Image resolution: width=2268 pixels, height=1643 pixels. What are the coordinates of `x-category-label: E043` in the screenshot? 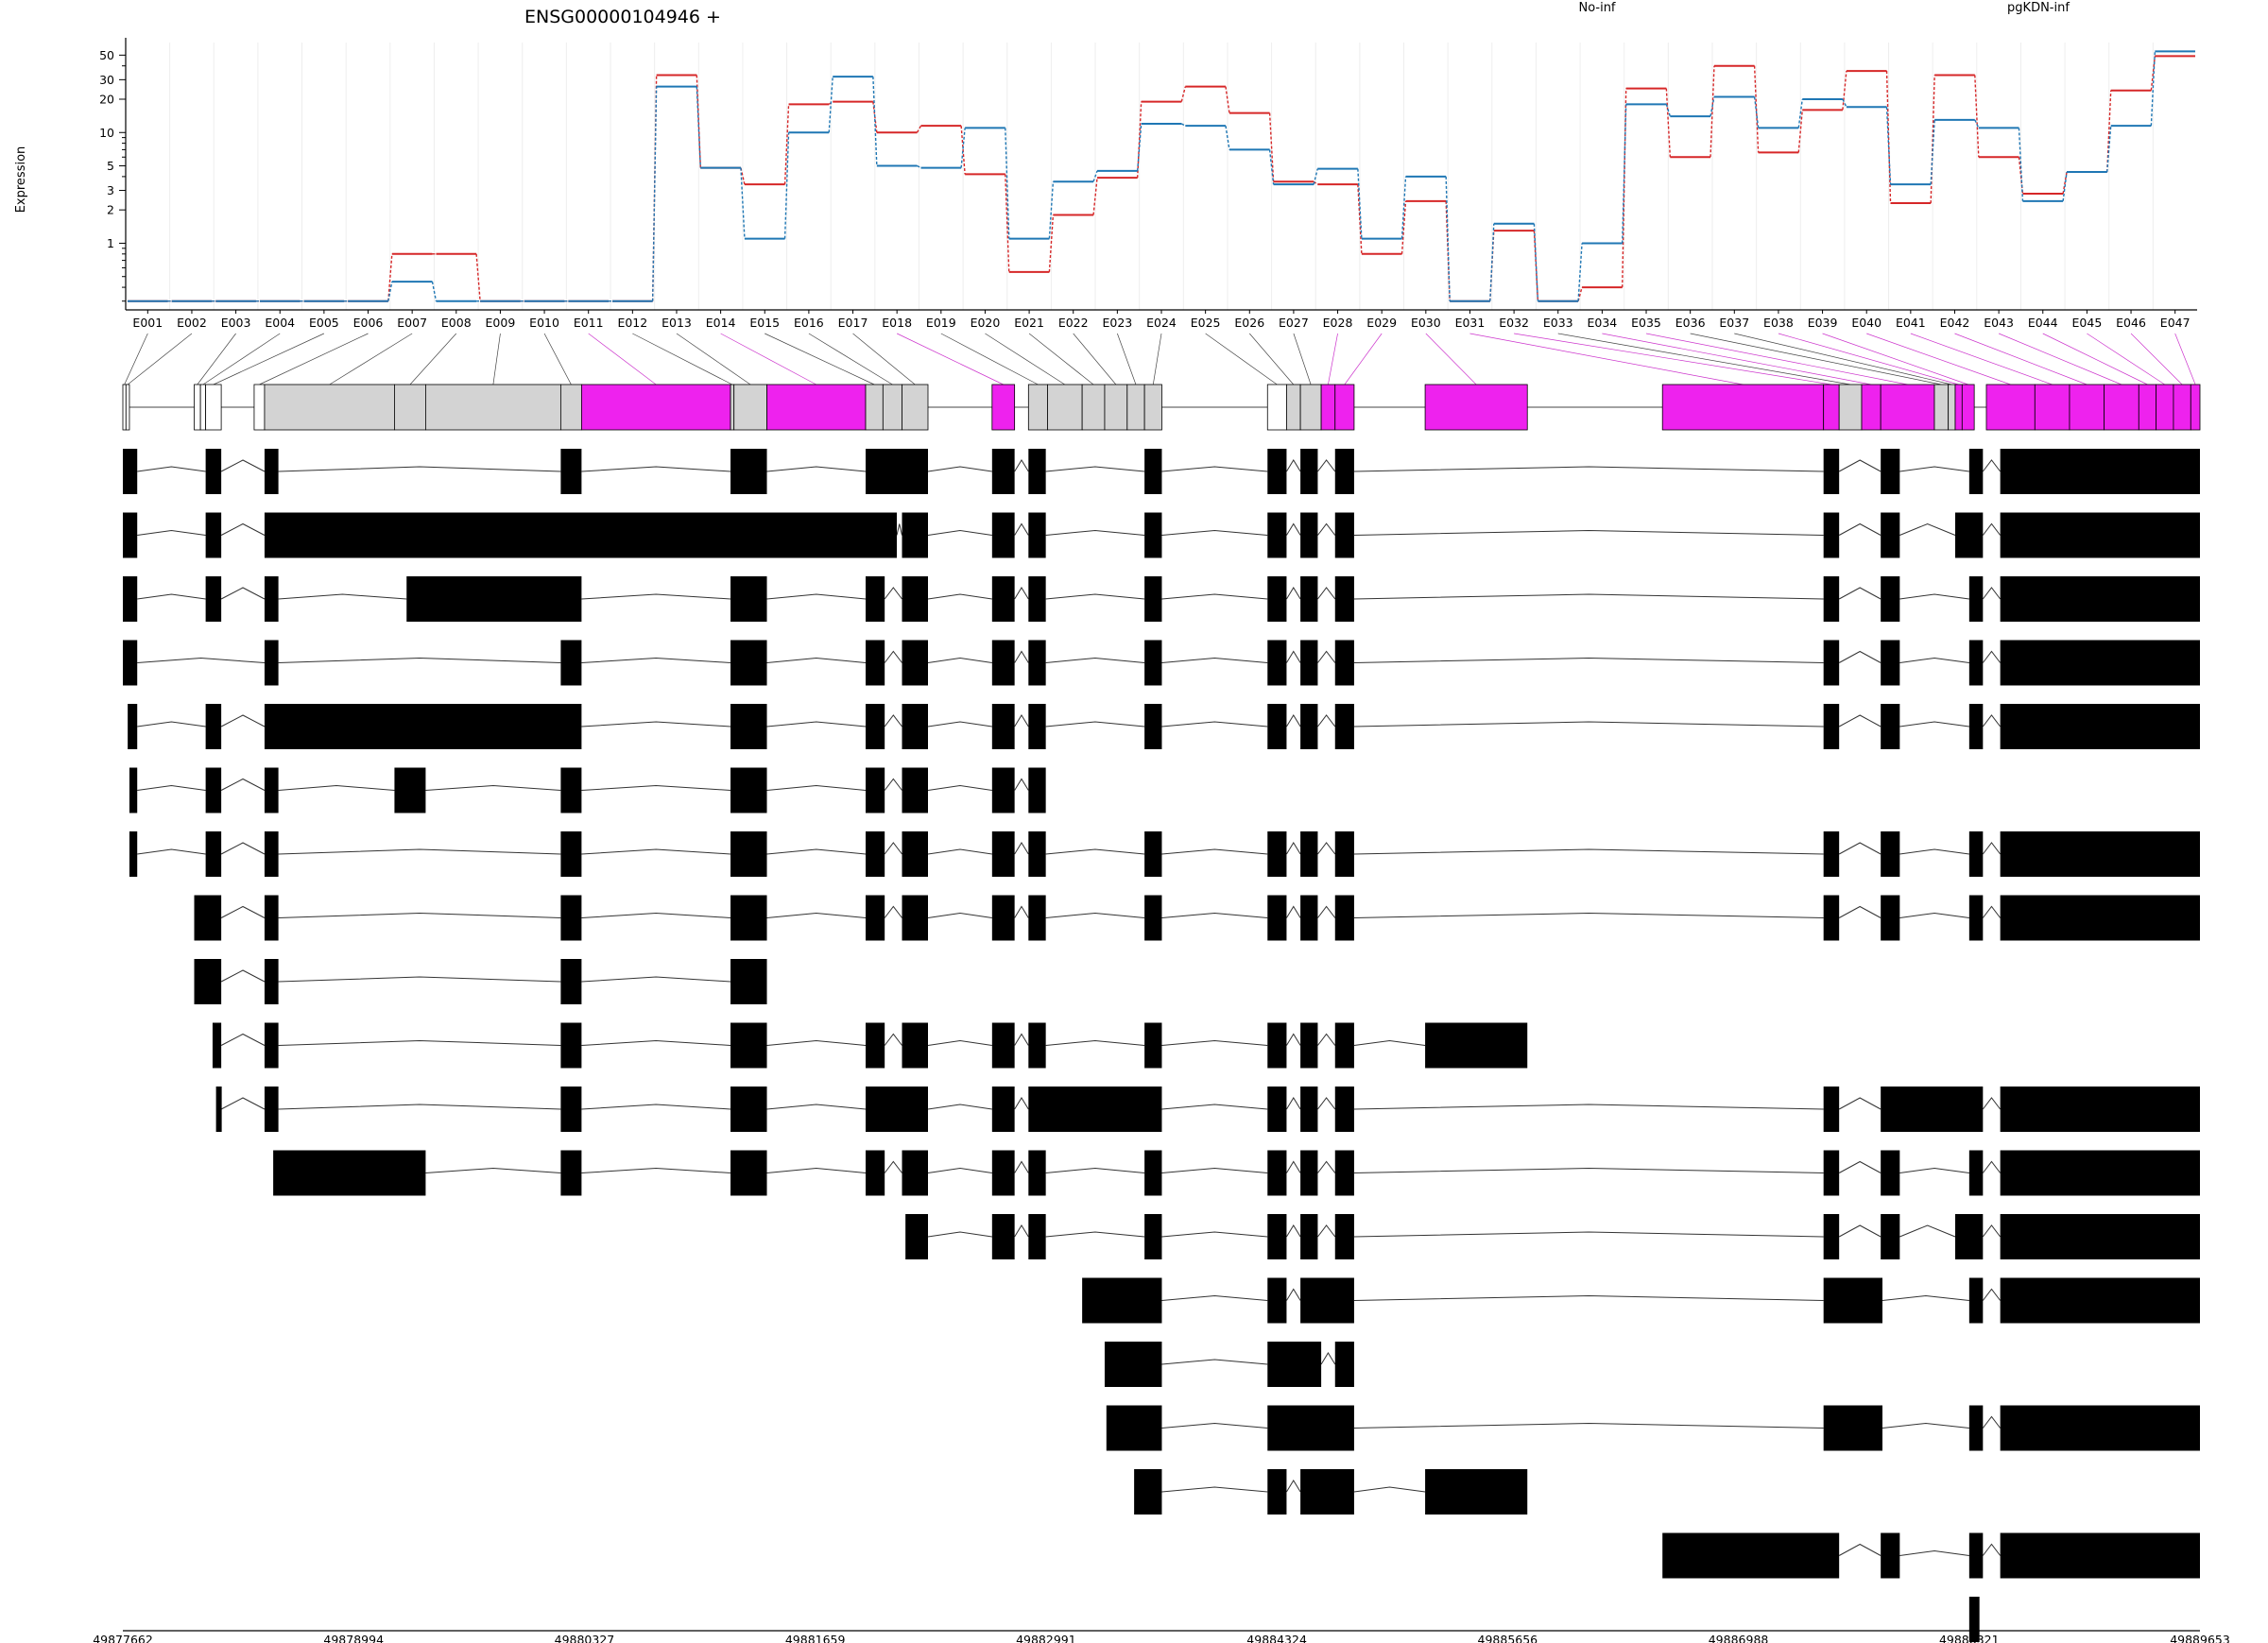 It's located at (1999, 323).